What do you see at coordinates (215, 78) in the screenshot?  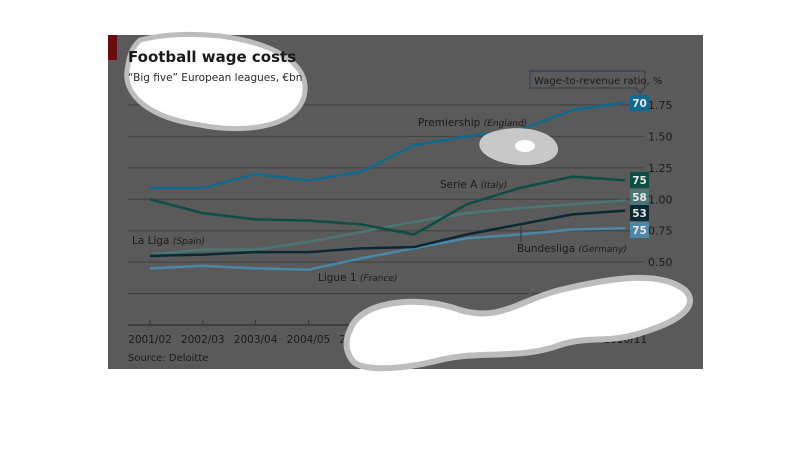 I see `chart-subtitle: “Big five” European leagues, €bn` at bounding box center [215, 78].